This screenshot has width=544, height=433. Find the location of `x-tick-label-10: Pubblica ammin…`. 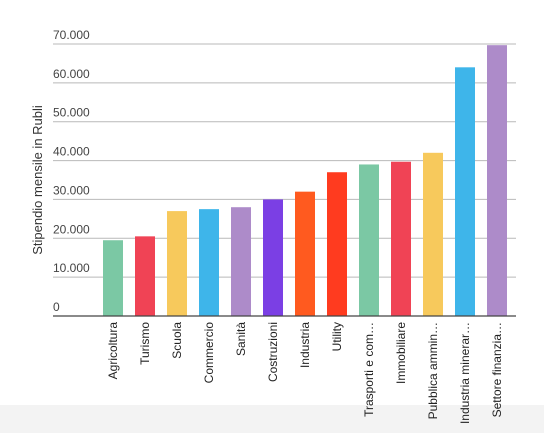

x-tick-label-10: Pubblica ammin… is located at coordinates (433, 370).